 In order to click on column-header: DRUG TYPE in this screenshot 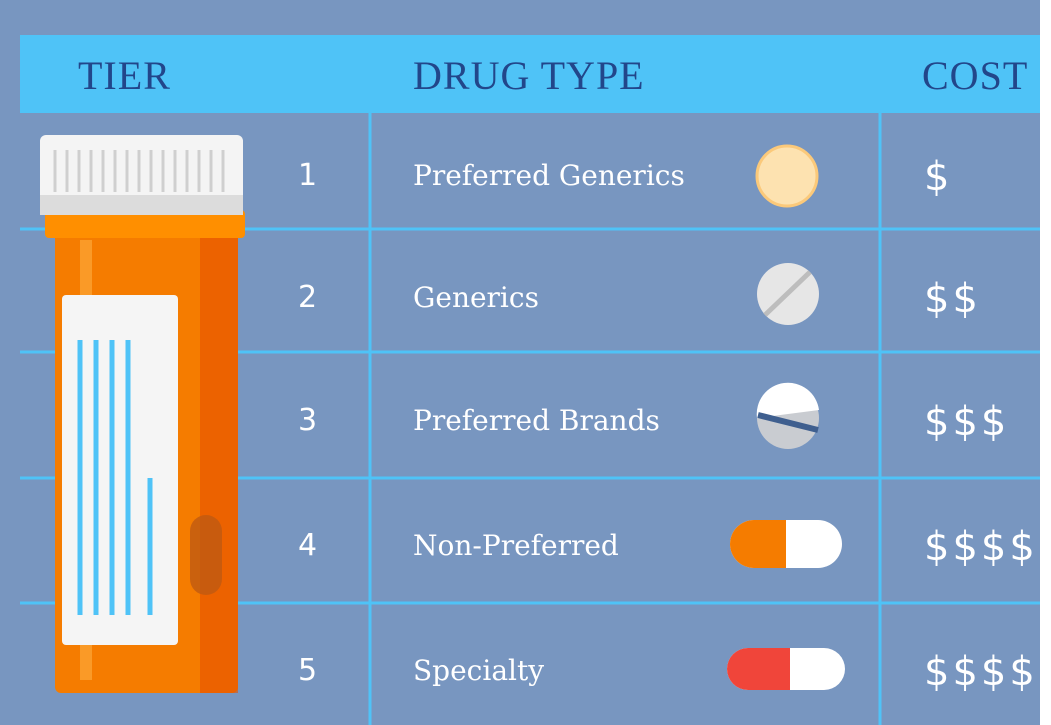, I will do `click(529, 75)`.